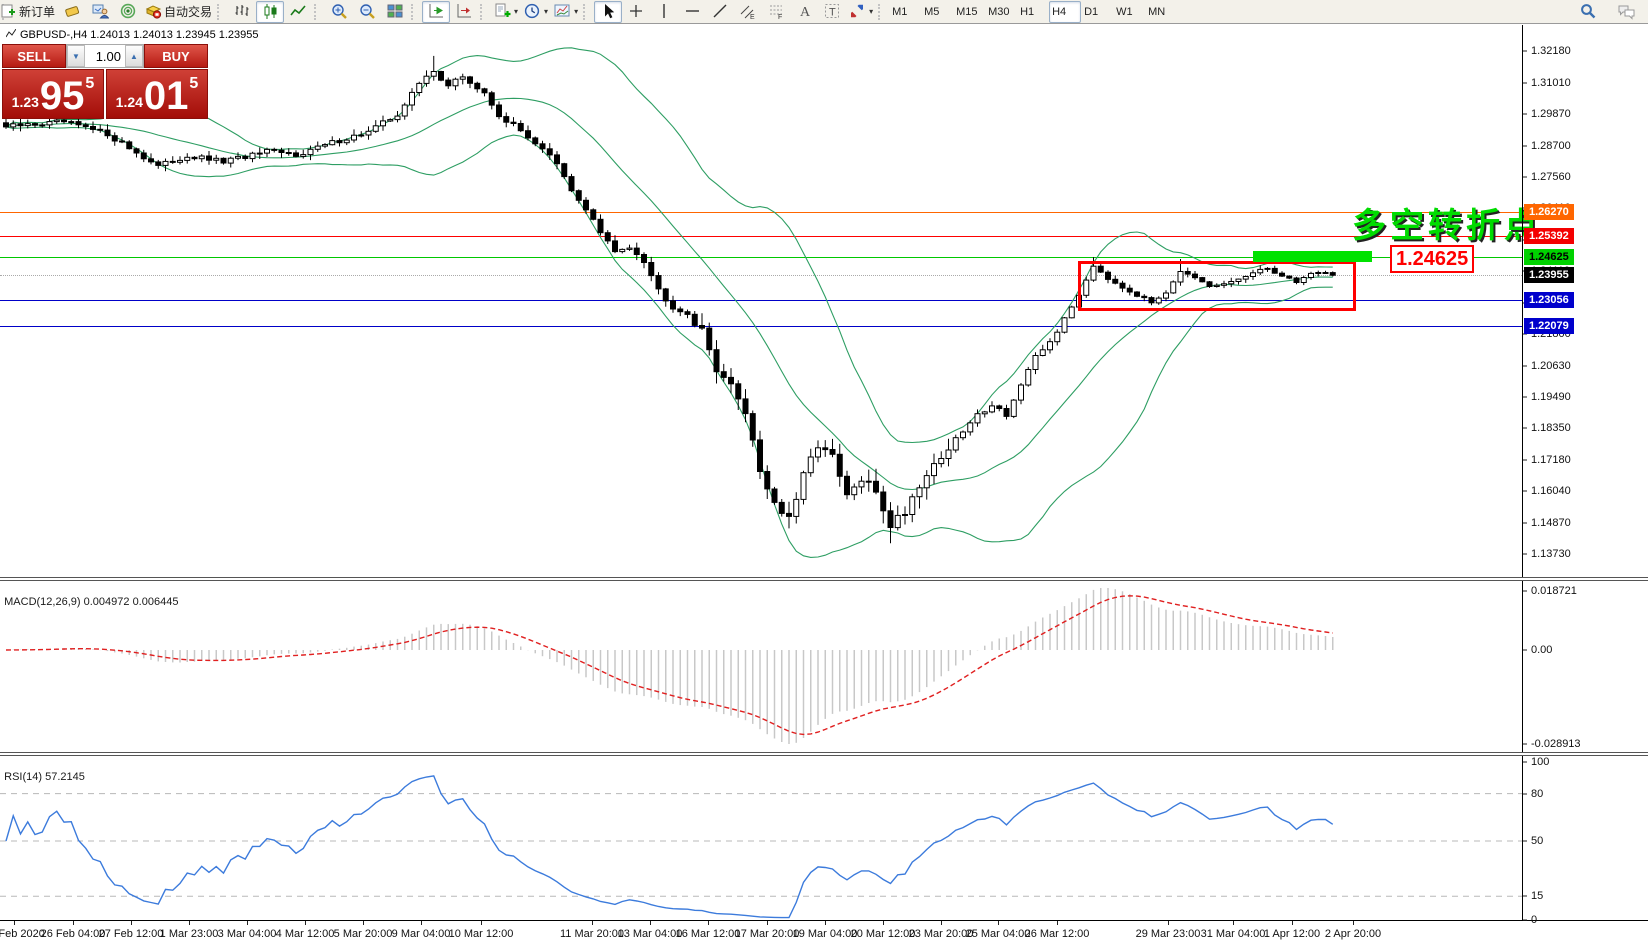 The height and width of the screenshot is (948, 1648). What do you see at coordinates (824, 579) in the screenshot?
I see `macd-splitter` at bounding box center [824, 579].